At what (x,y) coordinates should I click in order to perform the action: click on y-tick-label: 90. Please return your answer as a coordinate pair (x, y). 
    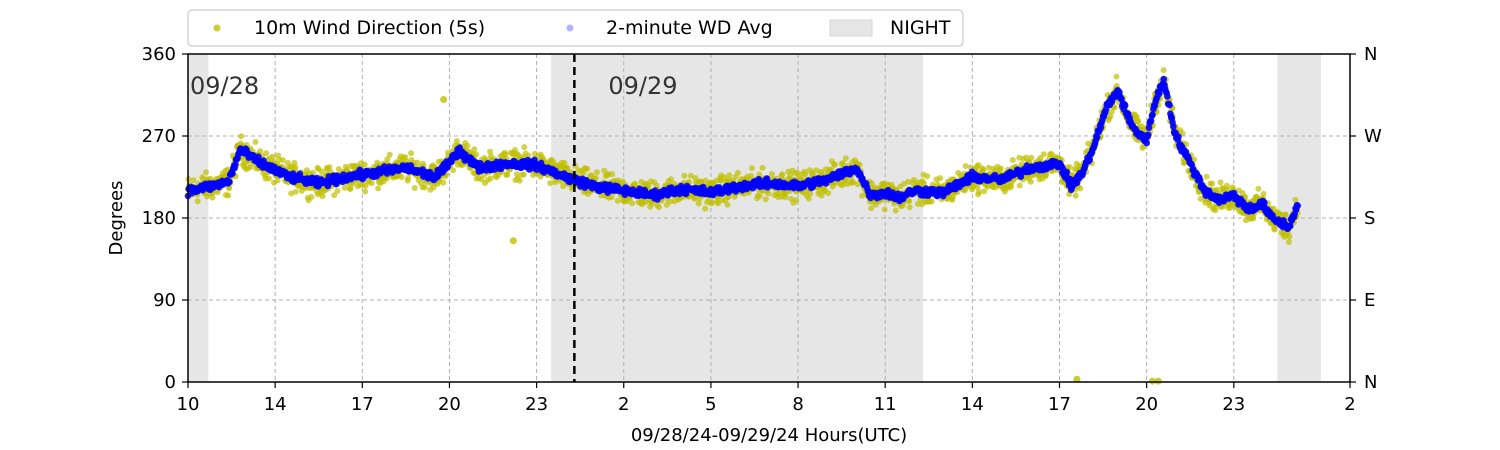
    Looking at the image, I should click on (164, 300).